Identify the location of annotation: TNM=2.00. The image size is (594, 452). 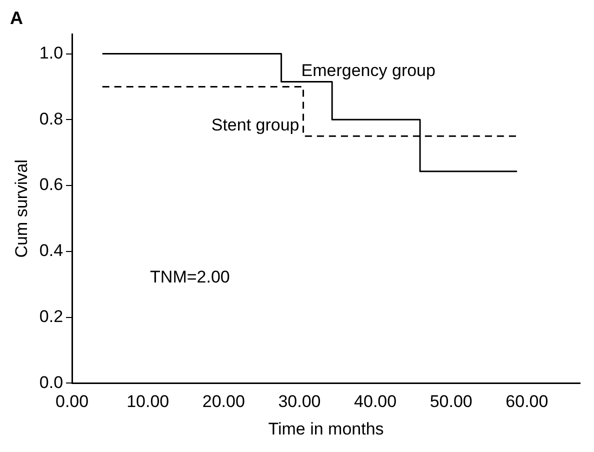
(190, 276).